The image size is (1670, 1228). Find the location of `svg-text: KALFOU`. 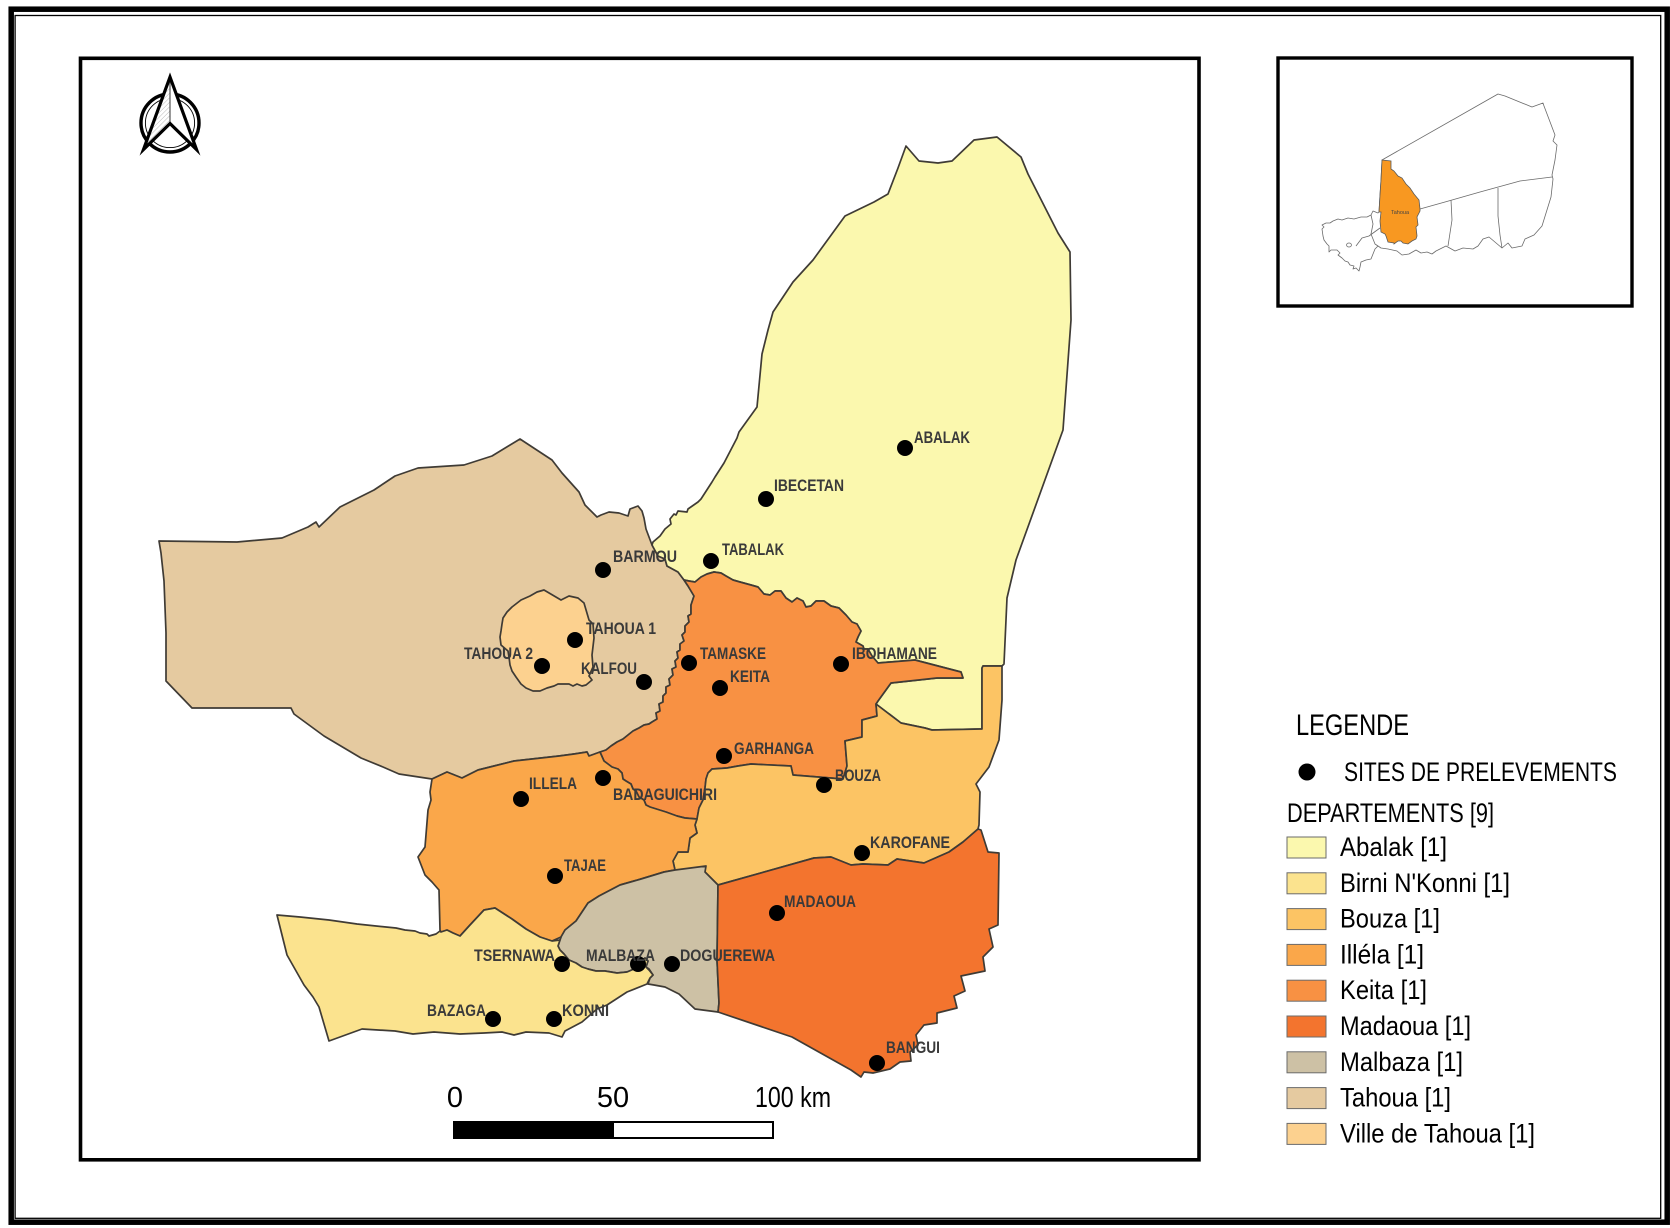

svg-text: KALFOU is located at coordinates (609, 669).